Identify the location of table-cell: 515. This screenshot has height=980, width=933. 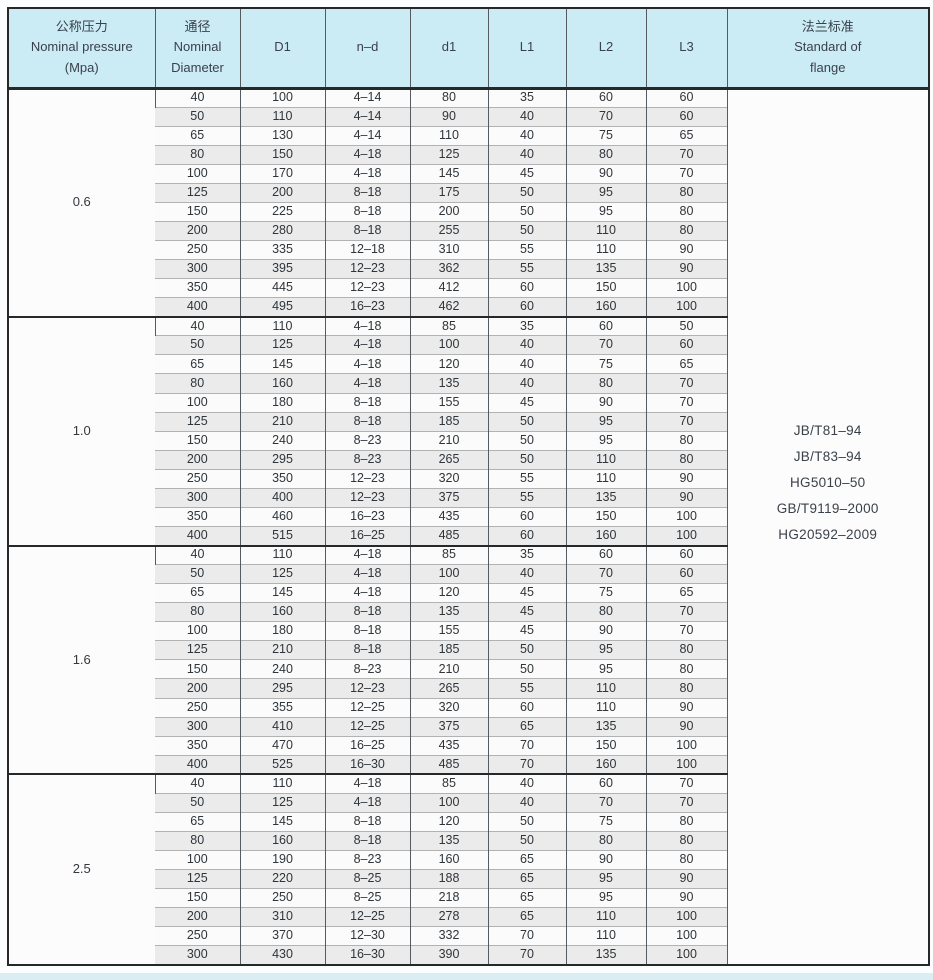
(282, 535).